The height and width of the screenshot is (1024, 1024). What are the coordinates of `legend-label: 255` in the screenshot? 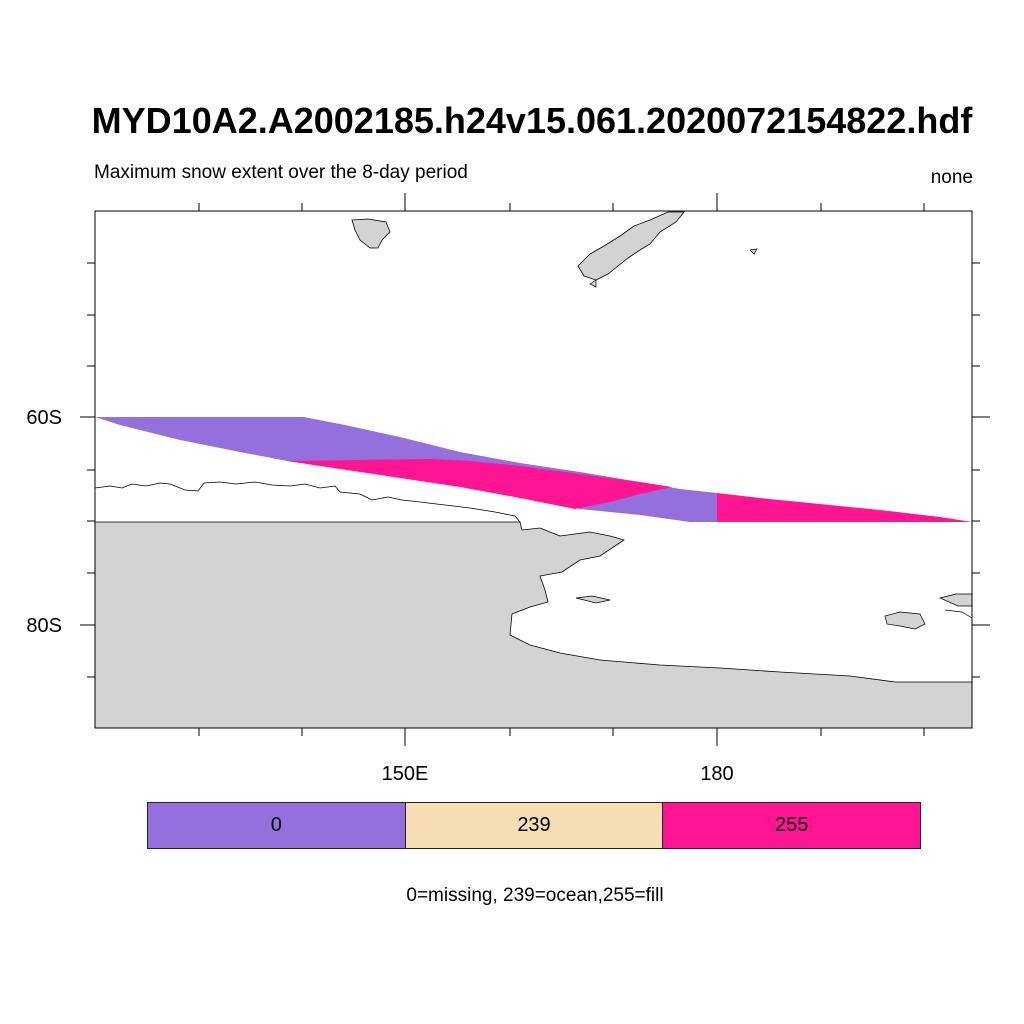 It's located at (791, 825).